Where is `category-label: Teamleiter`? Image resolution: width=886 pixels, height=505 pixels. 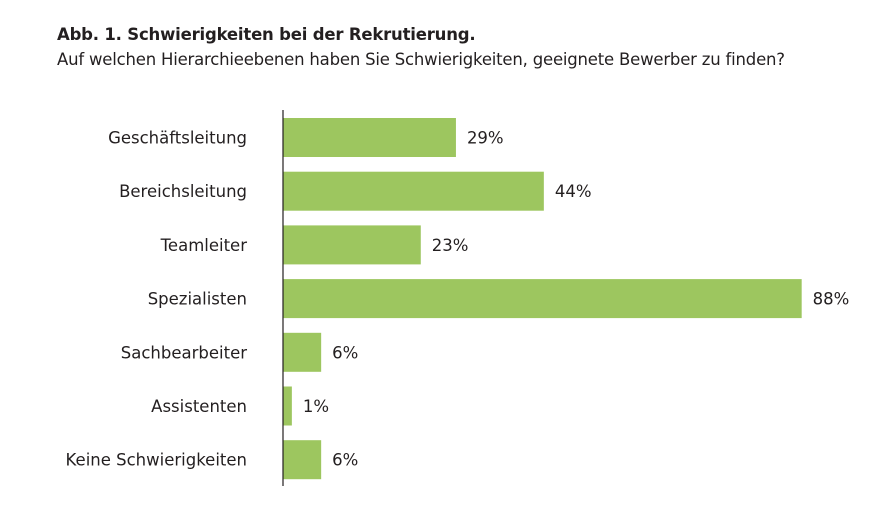
category-label: Teamleiter is located at coordinates (204, 245).